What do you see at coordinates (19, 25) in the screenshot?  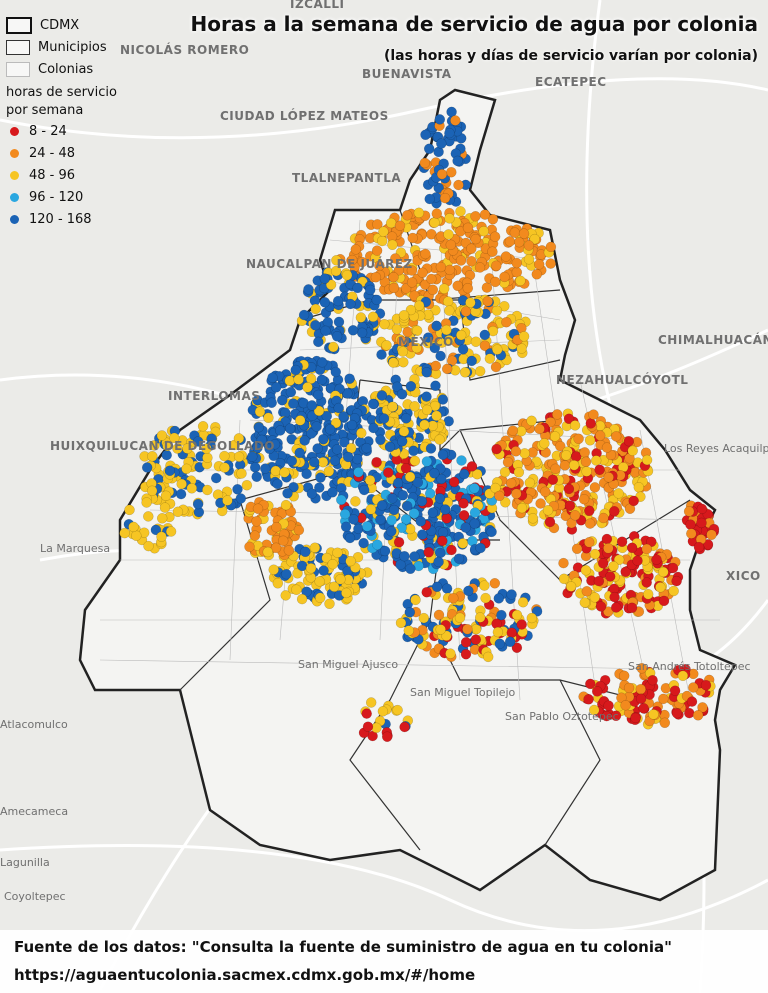 I see `boundary-swatch` at bounding box center [19, 25].